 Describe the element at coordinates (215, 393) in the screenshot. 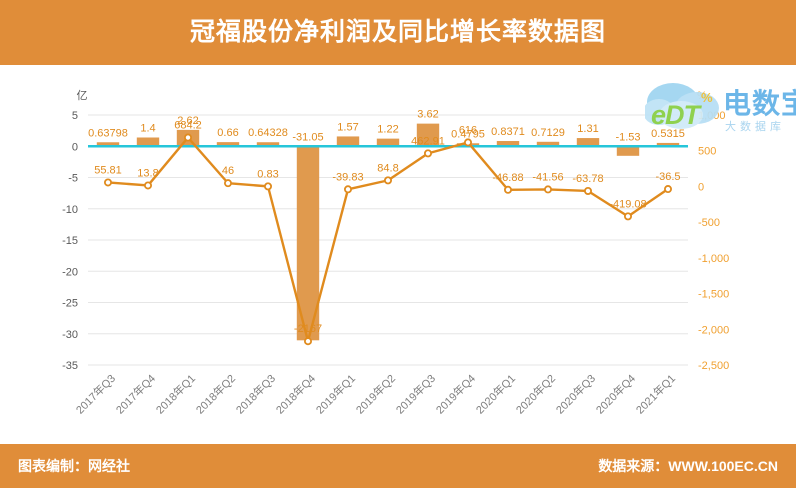

I see `x-axis-category-label: 2018年Q2` at that location.